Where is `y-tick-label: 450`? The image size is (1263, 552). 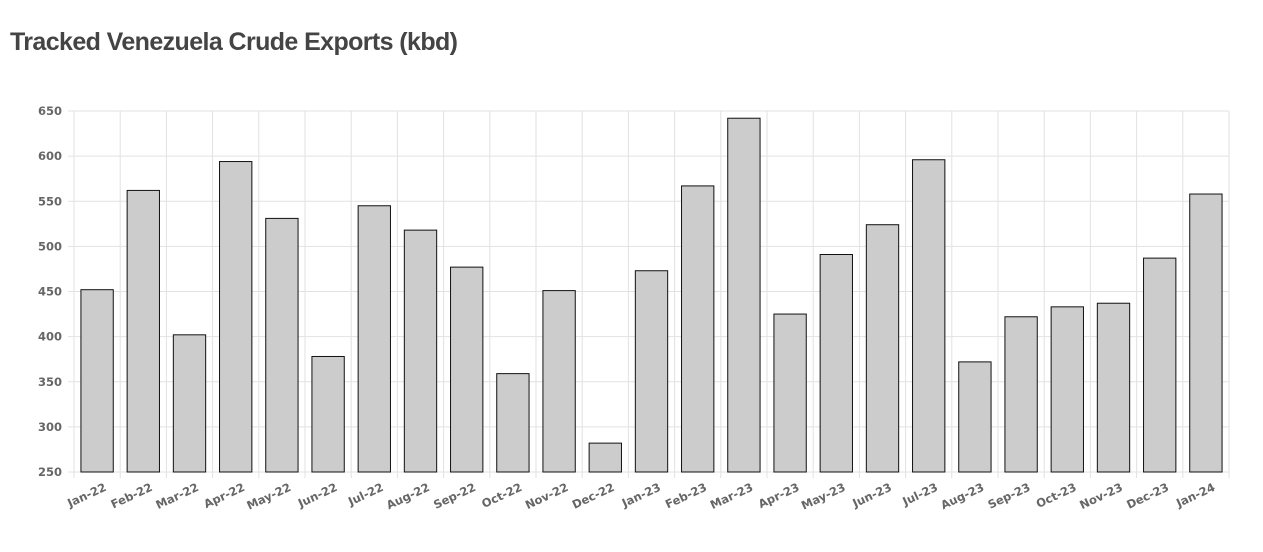 y-tick-label: 450 is located at coordinates (50, 292).